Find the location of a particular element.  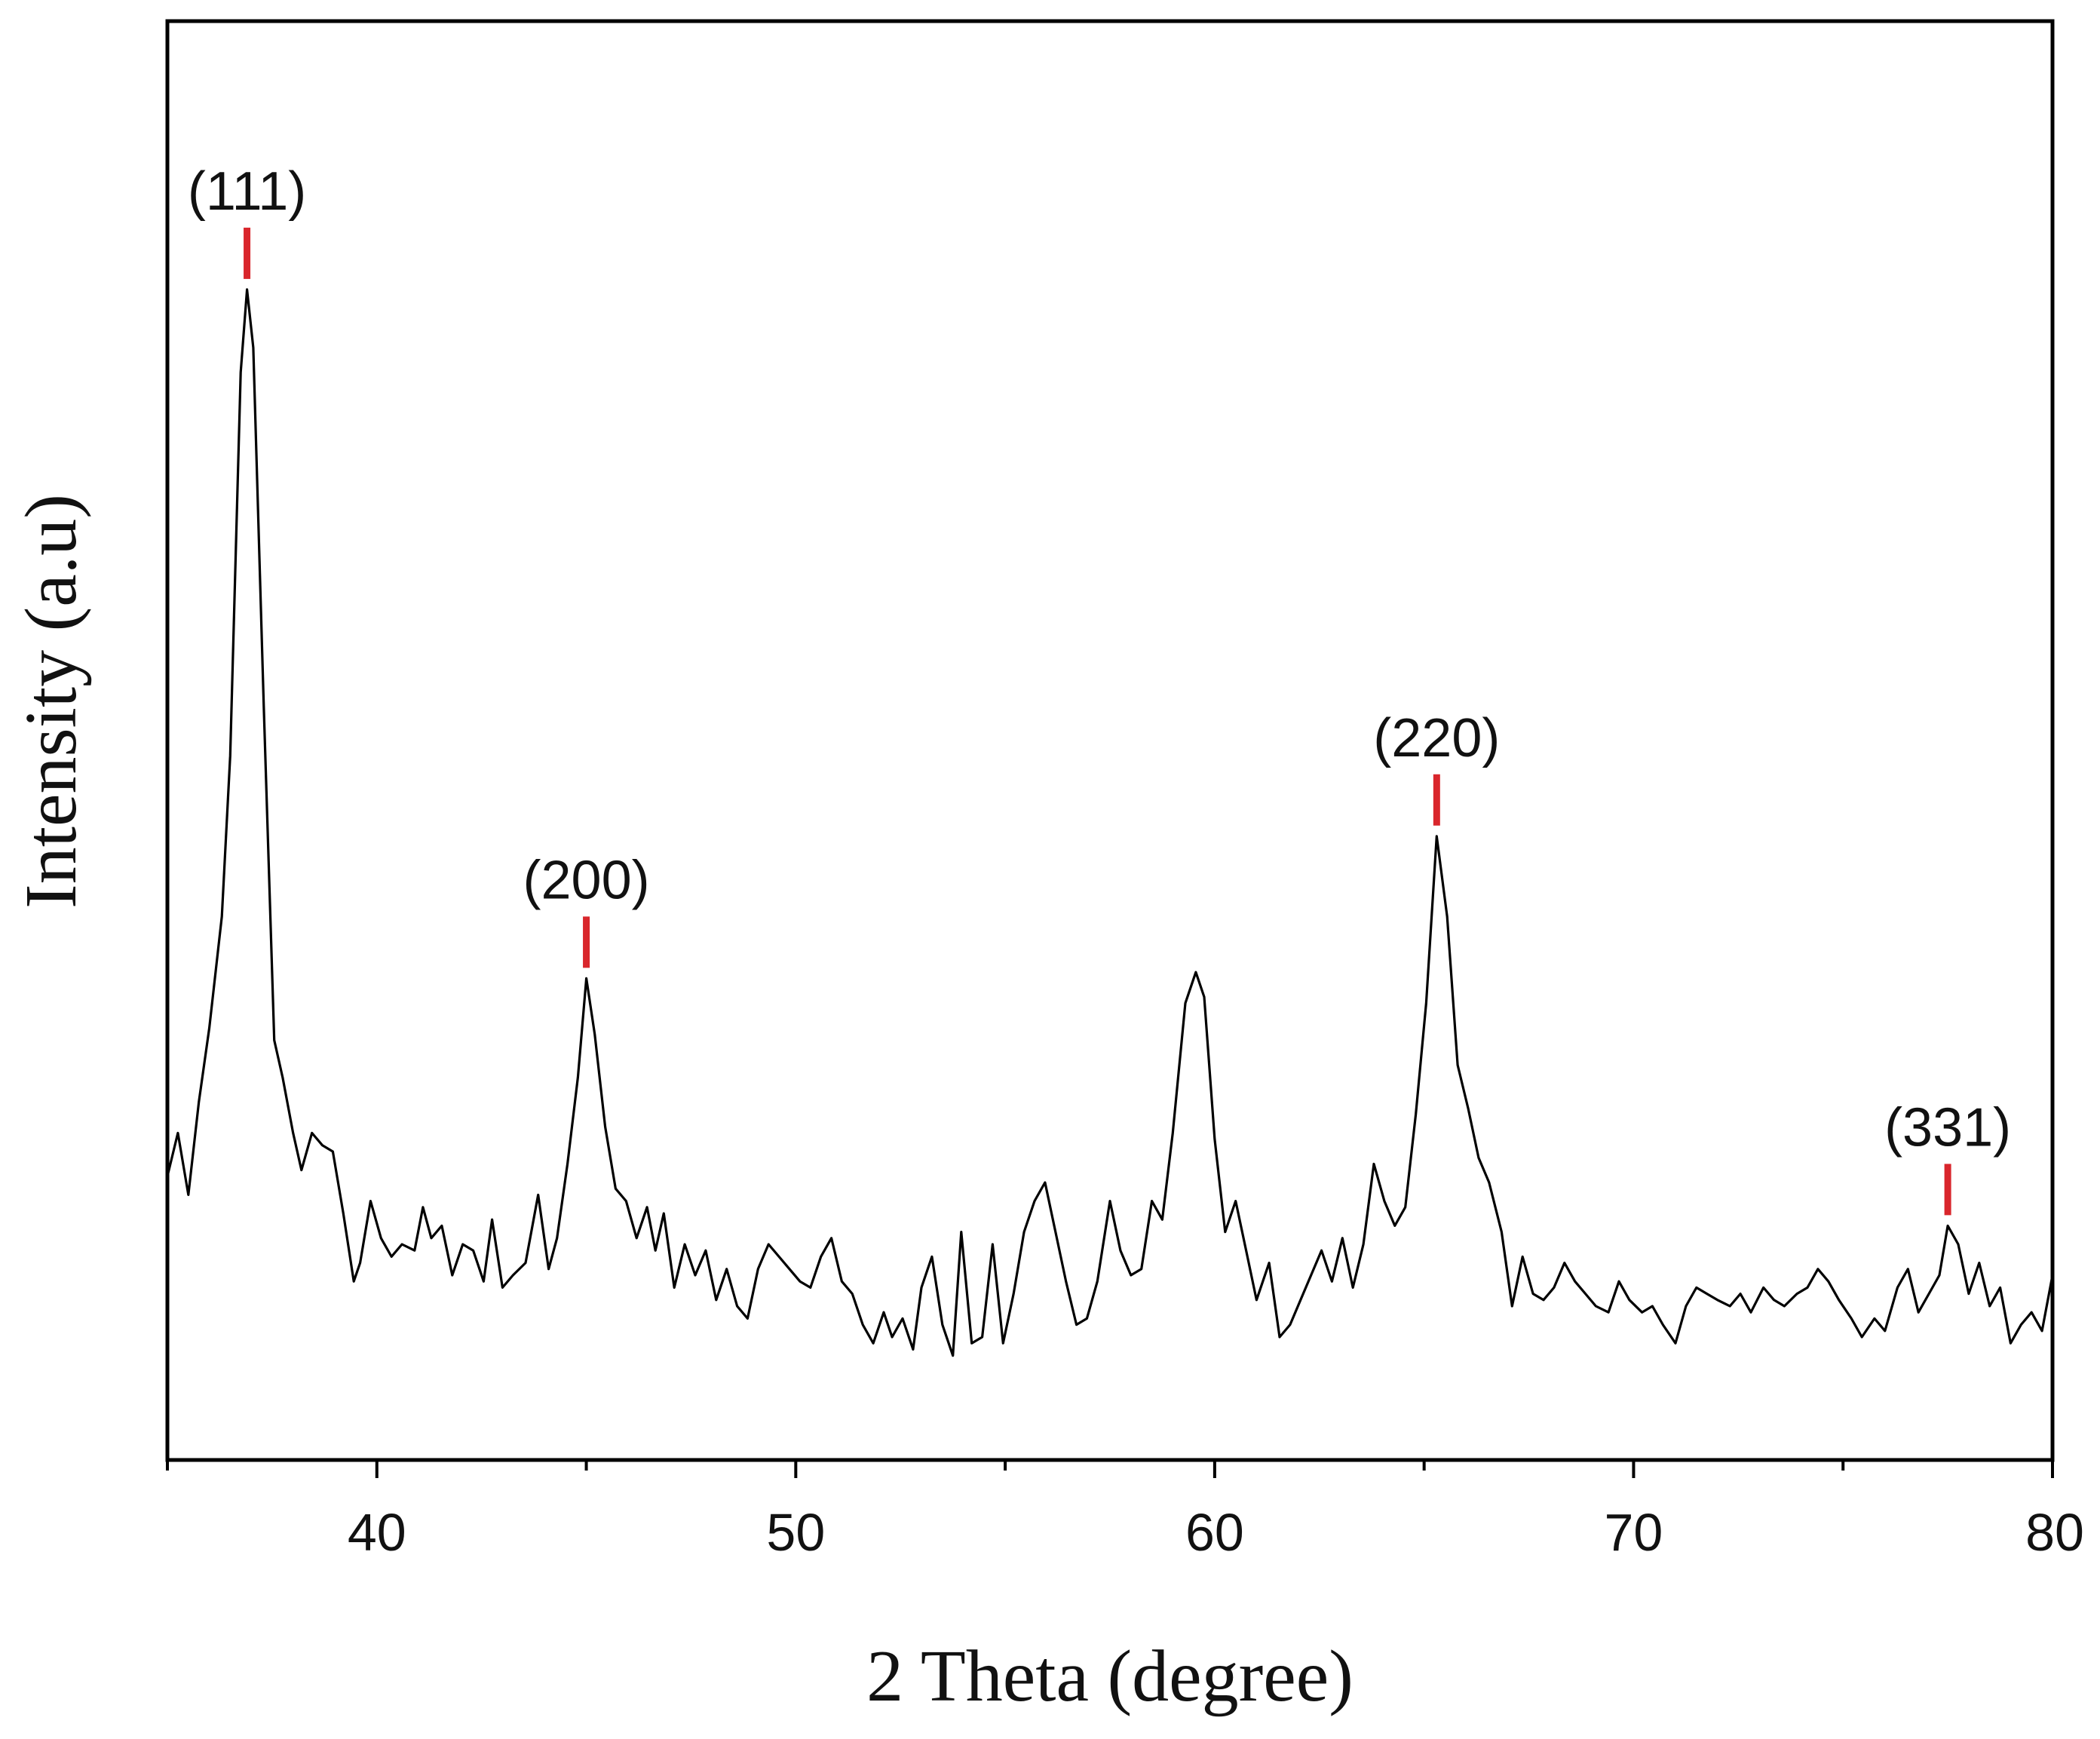

peak-label: (200) is located at coordinates (586, 880).